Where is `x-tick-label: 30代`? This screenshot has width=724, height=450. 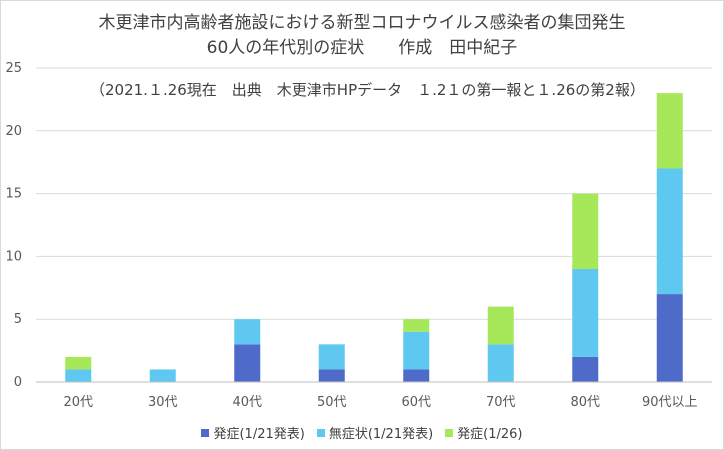
x-tick-label: 30代 is located at coordinates (163, 402).